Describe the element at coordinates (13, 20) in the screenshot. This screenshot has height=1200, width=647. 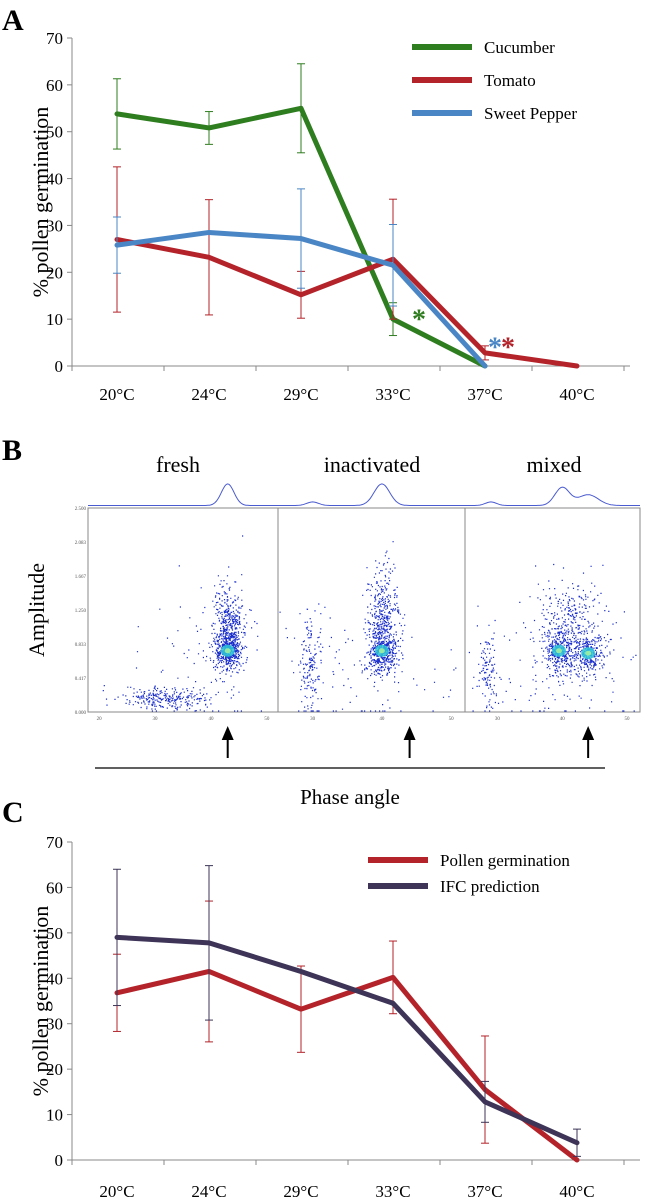
I see `panel-letter-a: A` at that location.